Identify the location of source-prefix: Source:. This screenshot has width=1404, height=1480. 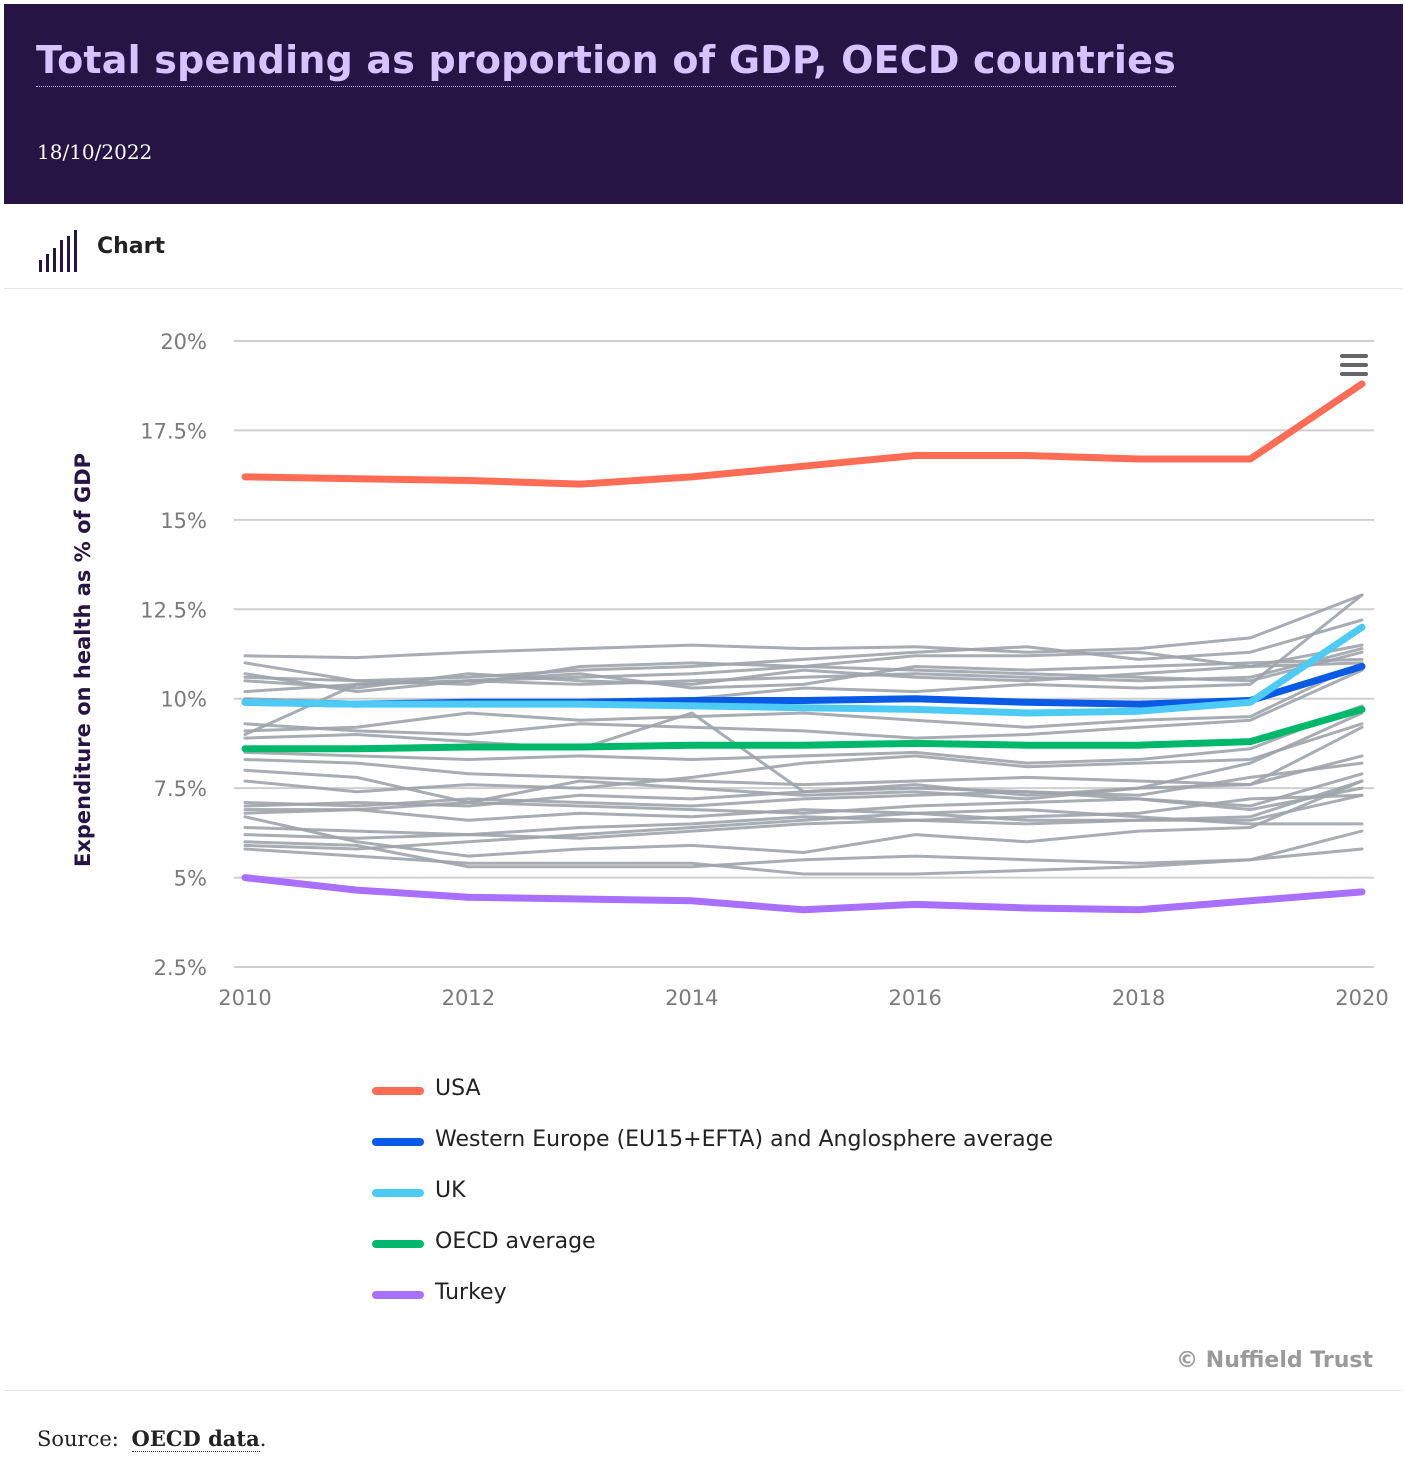
(78, 1439).